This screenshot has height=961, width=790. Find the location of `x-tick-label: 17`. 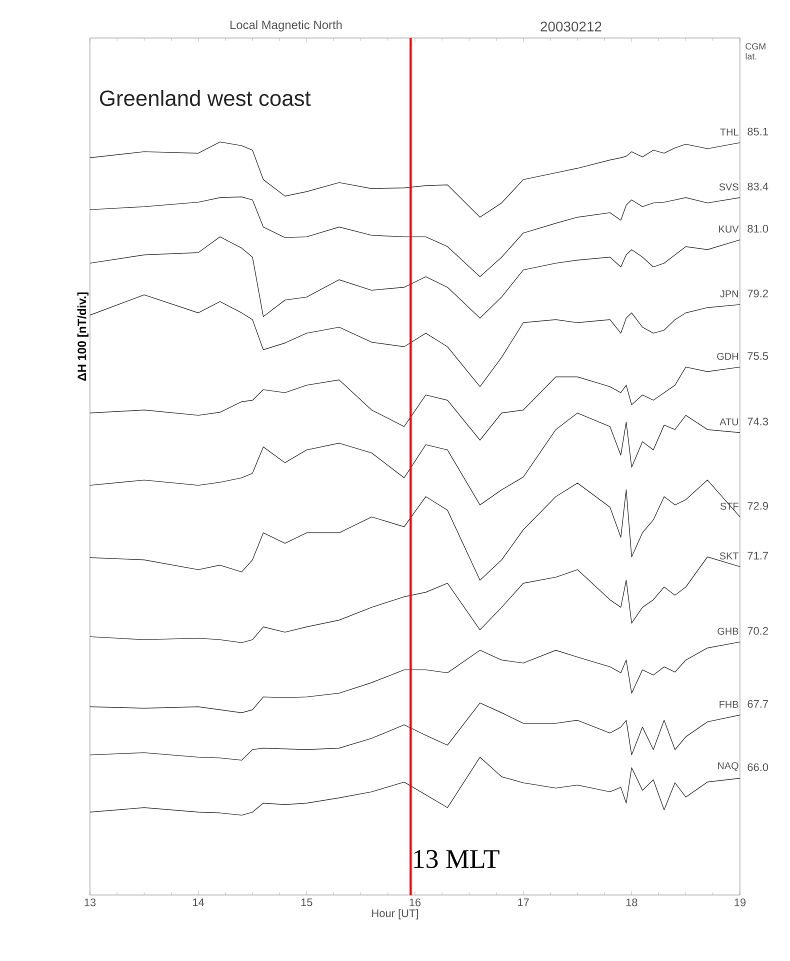

x-tick-label: 17 is located at coordinates (523, 902).